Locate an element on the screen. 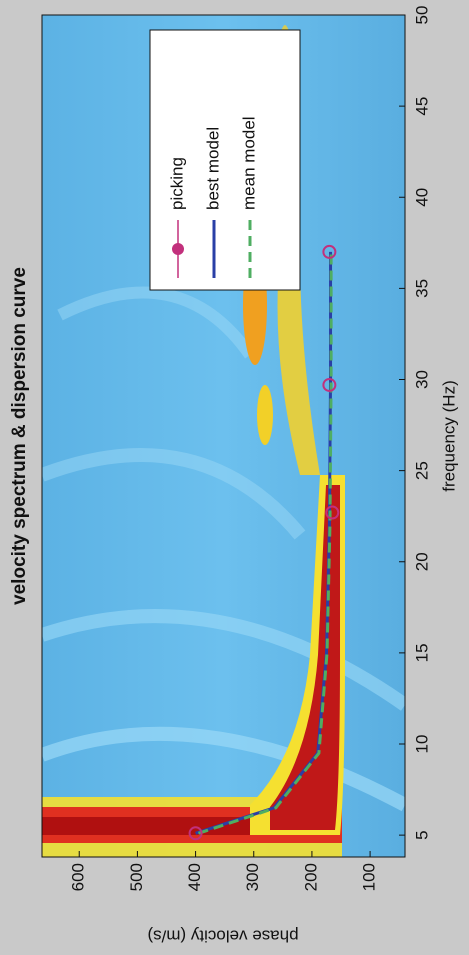 This screenshot has height=955, width=469. y-tick-label: 600 is located at coordinates (78, 877).